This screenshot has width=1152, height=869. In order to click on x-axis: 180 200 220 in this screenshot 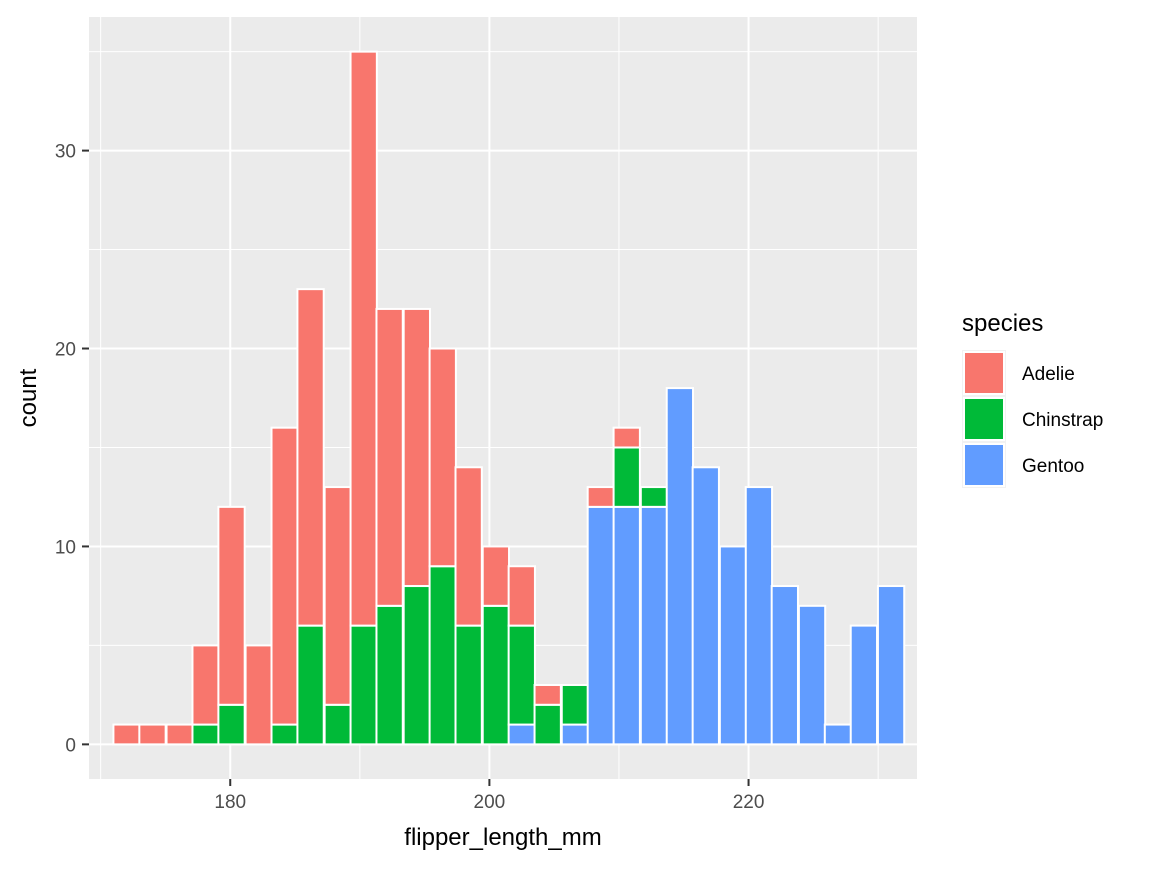, I will do `click(489, 796)`.